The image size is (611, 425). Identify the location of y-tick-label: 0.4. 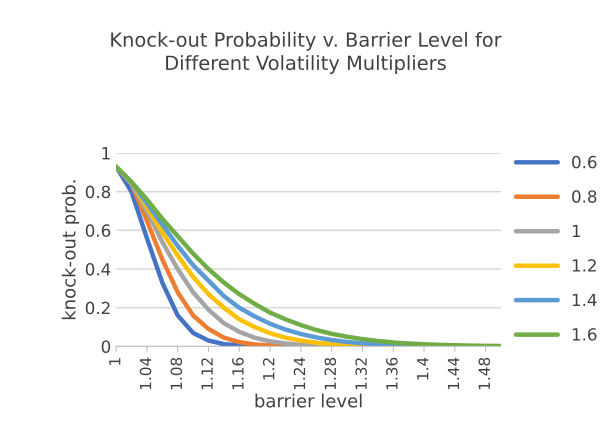
(98, 269).